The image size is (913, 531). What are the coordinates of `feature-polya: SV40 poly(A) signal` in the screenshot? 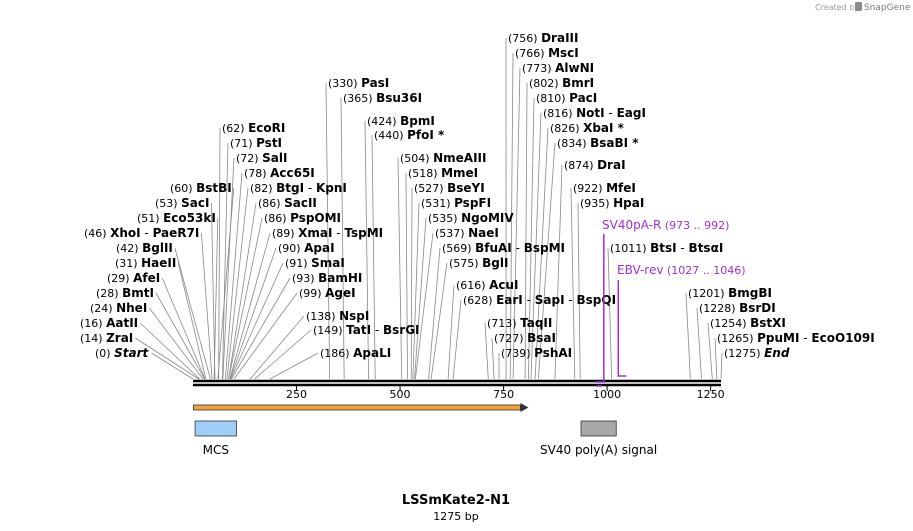 It's located at (598, 438).